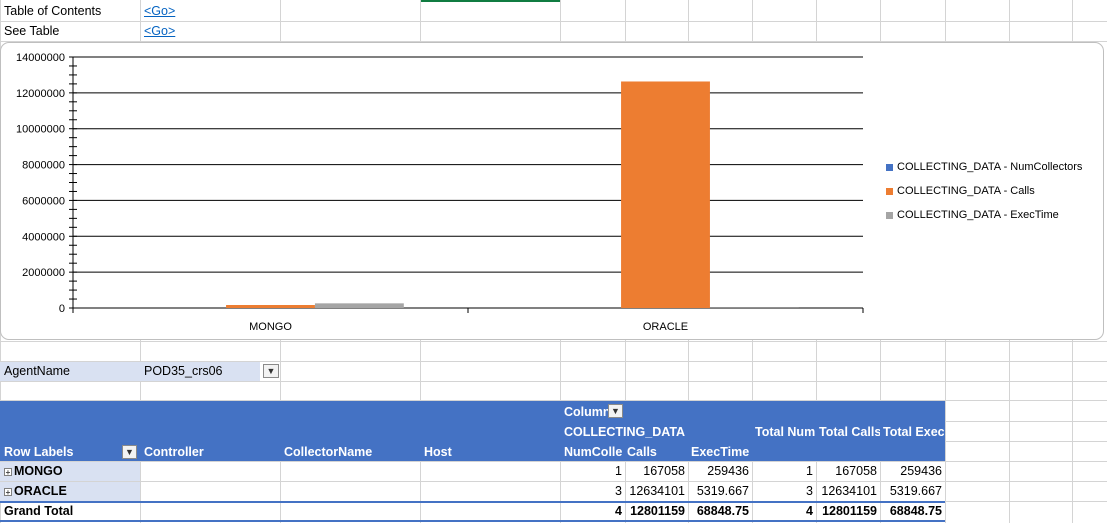  I want to click on legend-item-calls: COLLECTING_DATA - Calls, so click(960, 191).